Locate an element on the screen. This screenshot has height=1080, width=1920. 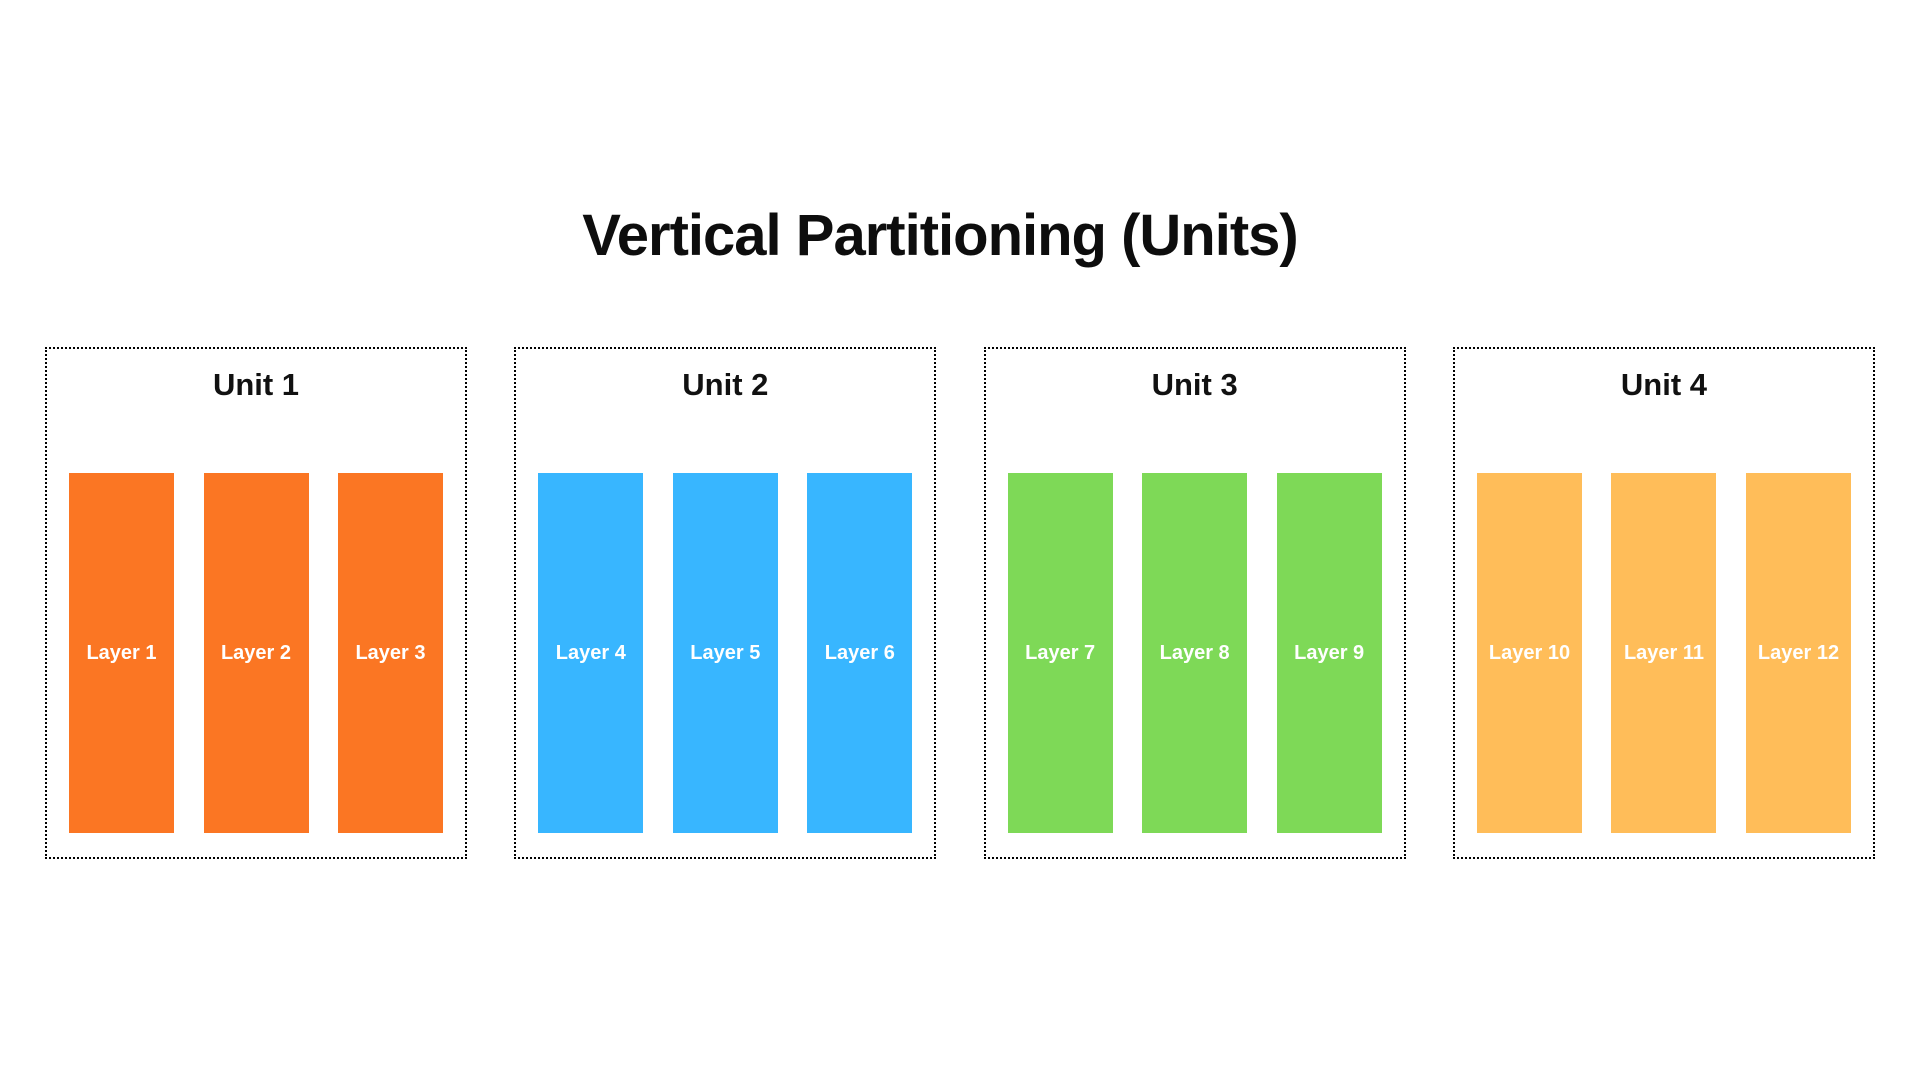
layer-bar: Layer 4 is located at coordinates (591, 653).